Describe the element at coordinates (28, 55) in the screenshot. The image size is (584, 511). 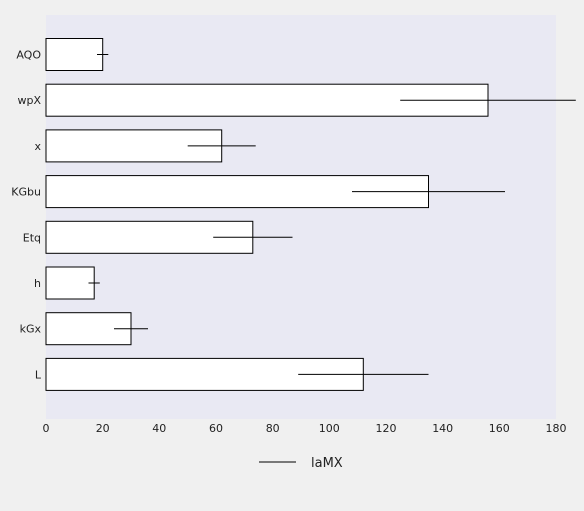
I see `category-label-AQO: AQO` at that location.